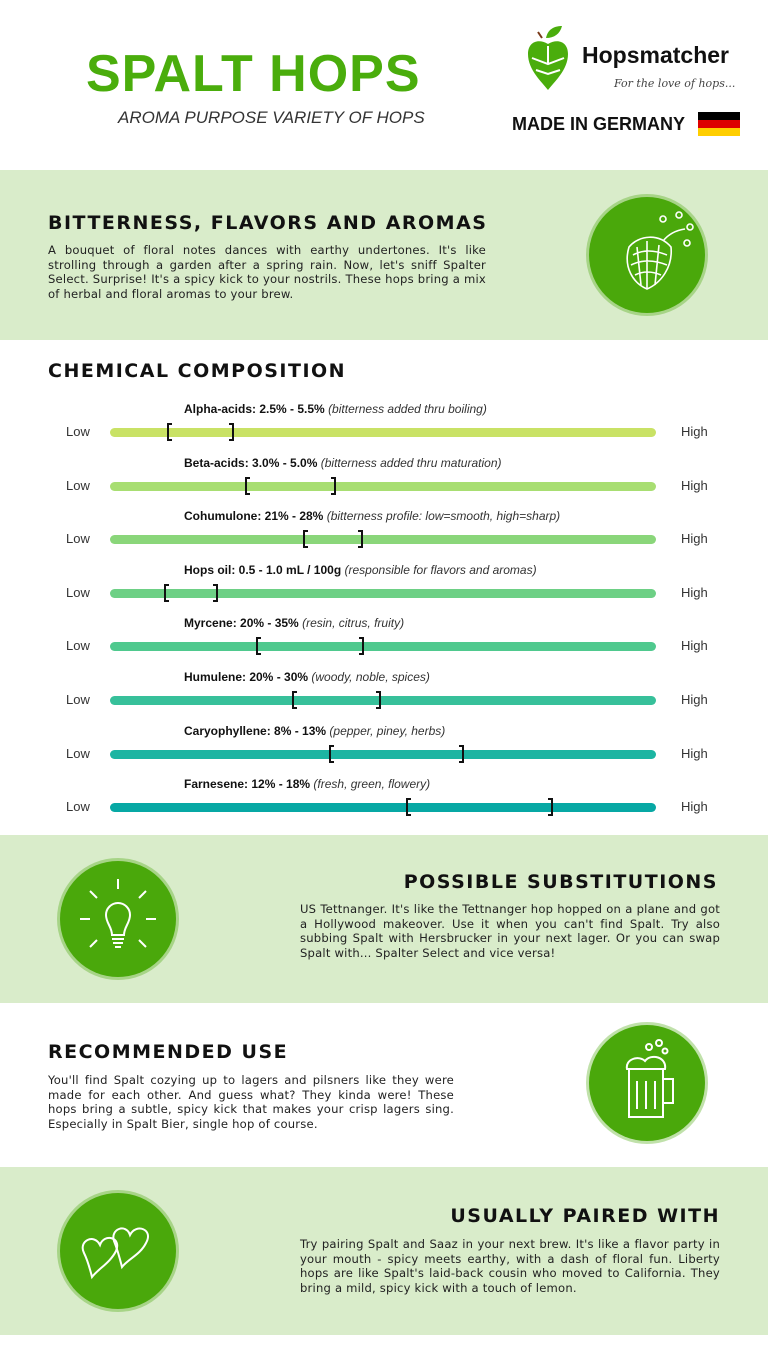 The height and width of the screenshot is (1365, 768). I want to click on composition-note: (bitterness added thru boiling), so click(407, 409).